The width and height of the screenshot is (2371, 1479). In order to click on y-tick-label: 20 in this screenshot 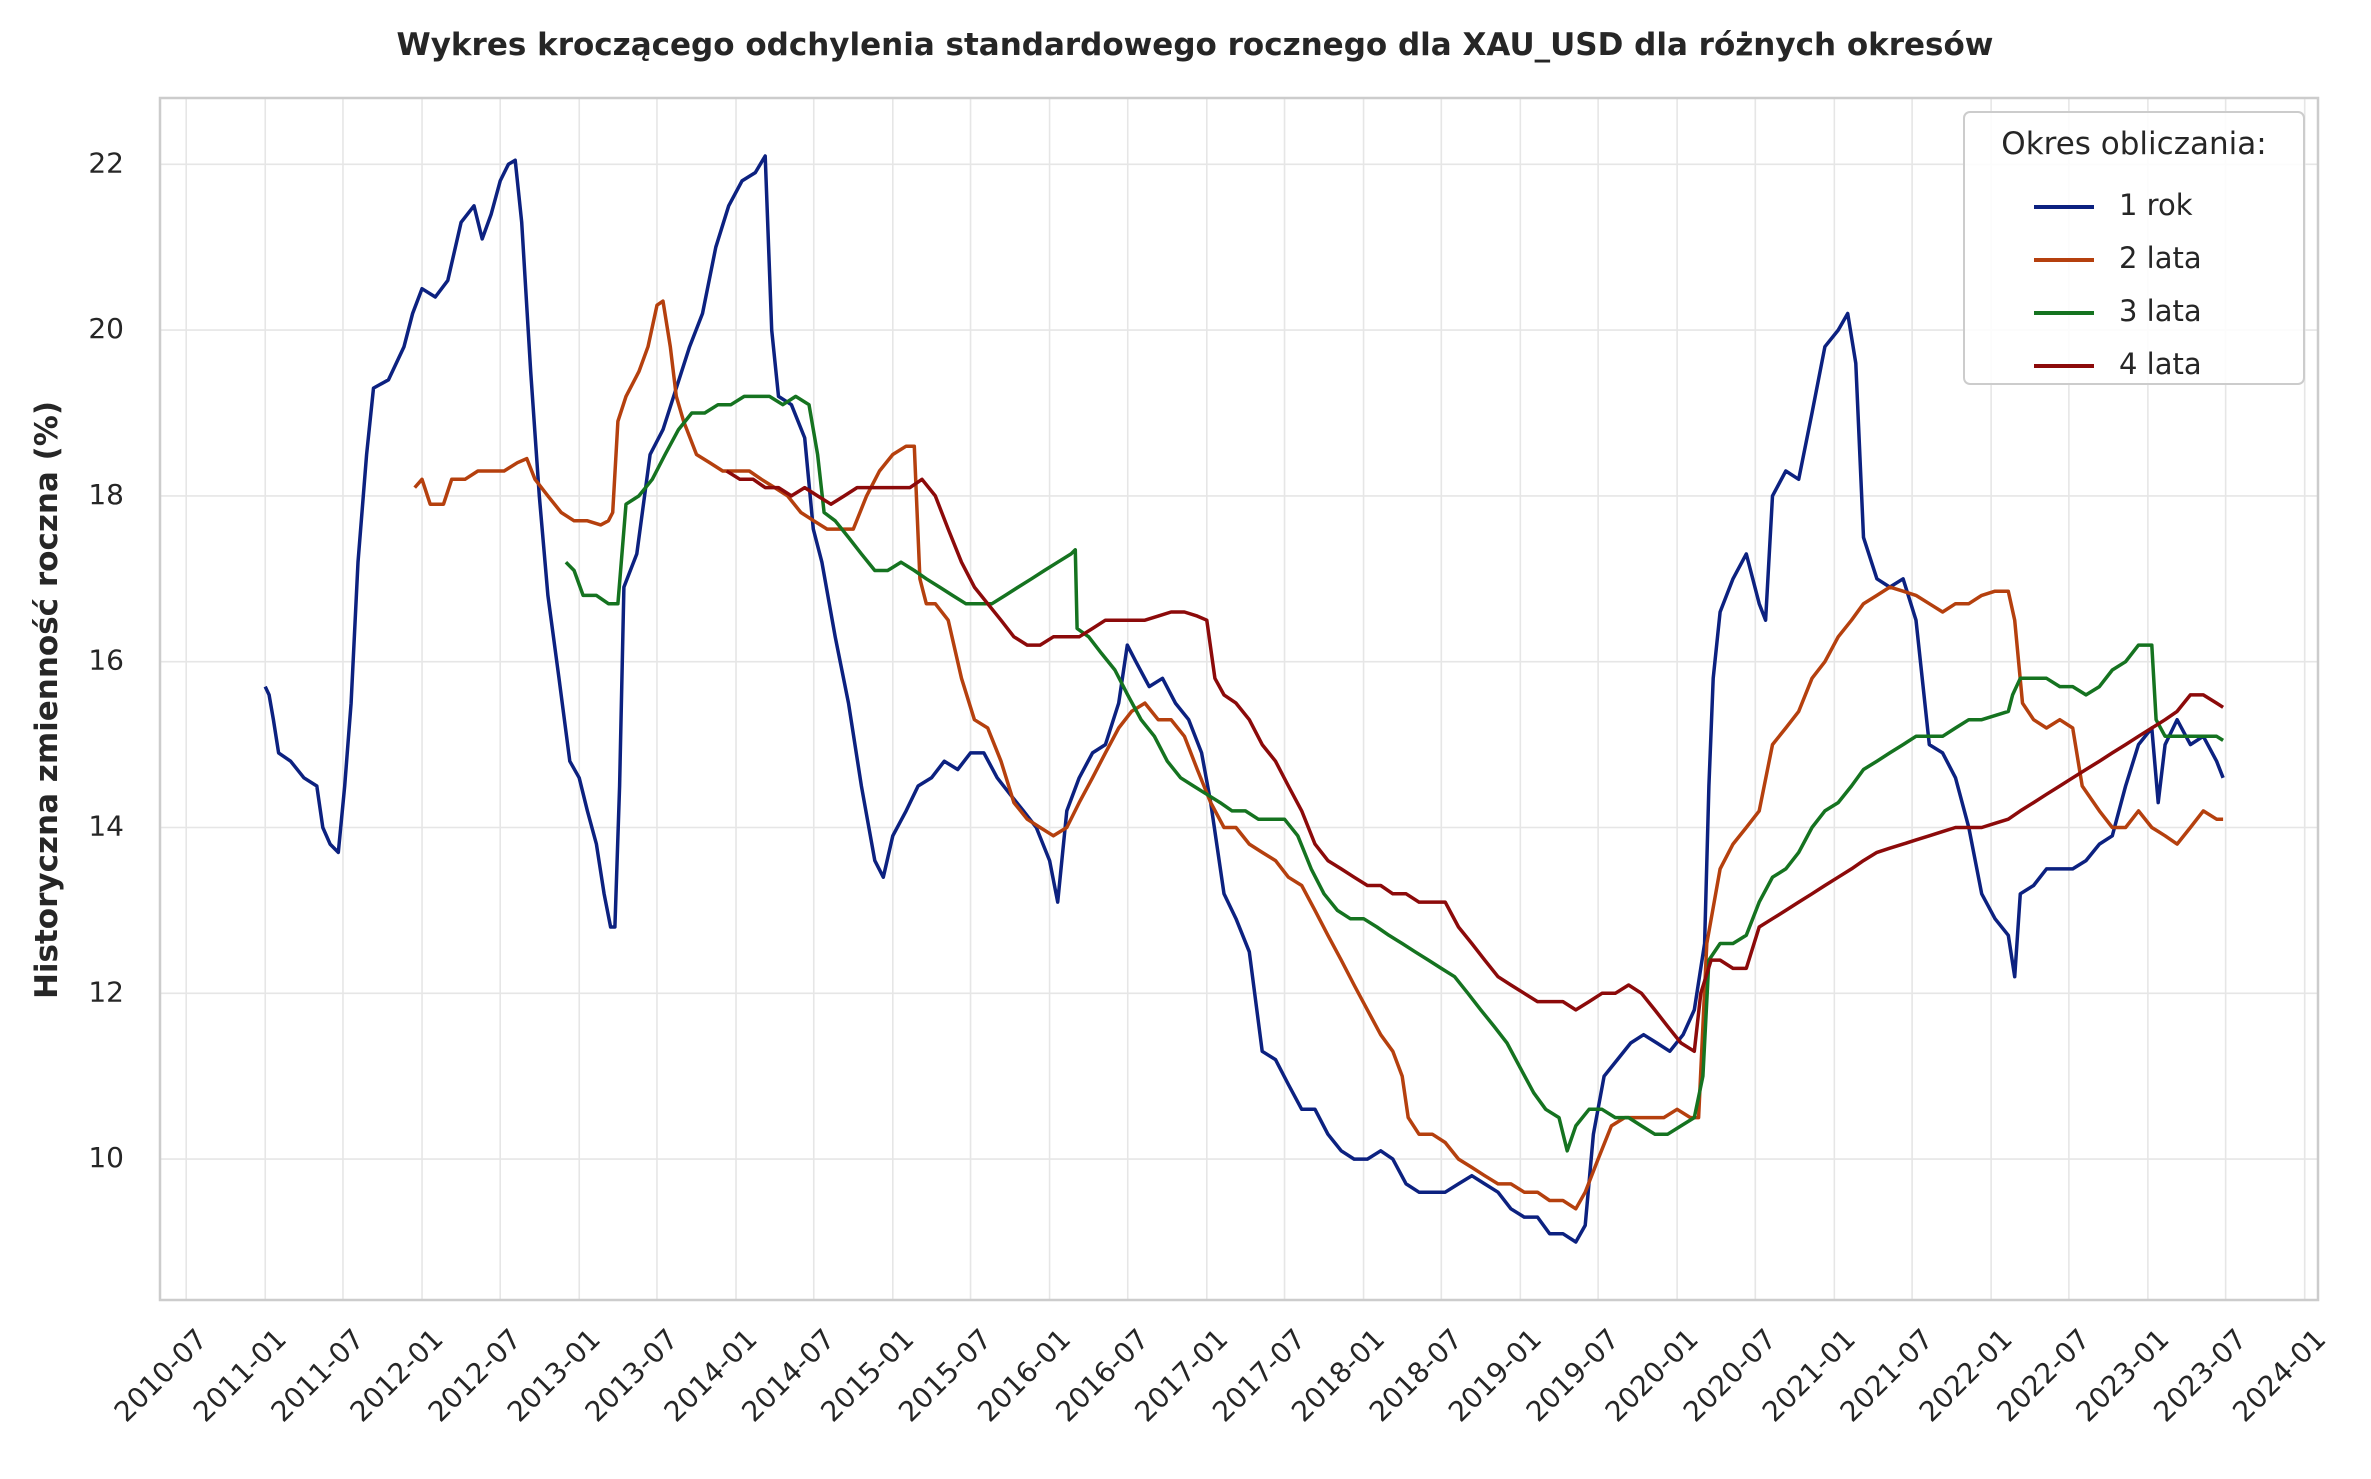, I will do `click(106, 328)`.